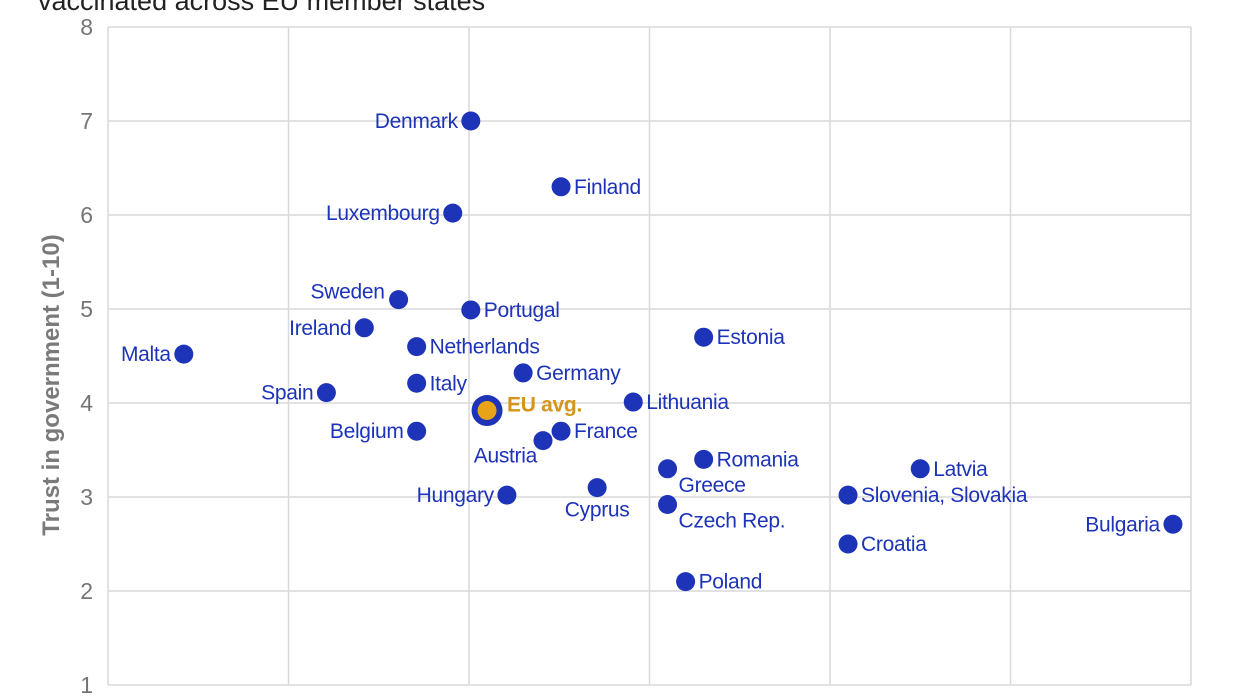 The height and width of the screenshot is (700, 1245). I want to click on point-label: Ireland, so click(320, 328).